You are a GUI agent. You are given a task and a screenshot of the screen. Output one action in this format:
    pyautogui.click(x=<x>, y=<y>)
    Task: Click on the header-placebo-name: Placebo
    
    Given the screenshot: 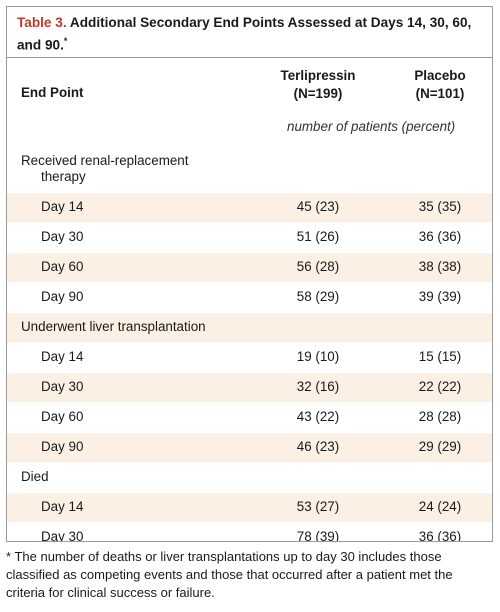 What is the action you would take?
    pyautogui.click(x=440, y=75)
    